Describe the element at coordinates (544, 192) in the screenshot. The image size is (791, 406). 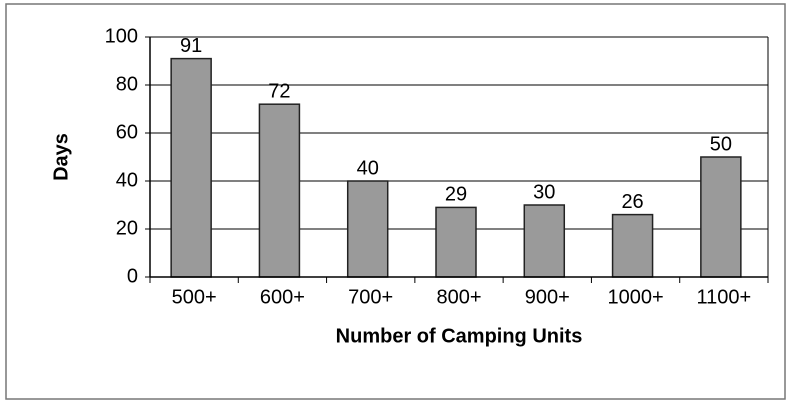
I see `data-label: 30` at that location.